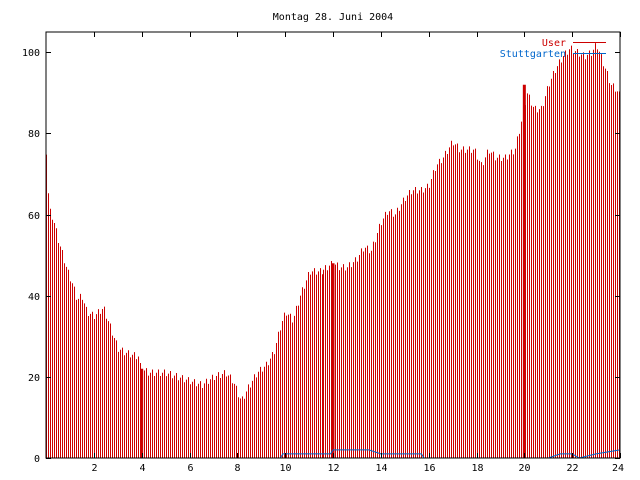  What do you see at coordinates (37, 459) in the screenshot?
I see `y-tick-label: 0` at bounding box center [37, 459].